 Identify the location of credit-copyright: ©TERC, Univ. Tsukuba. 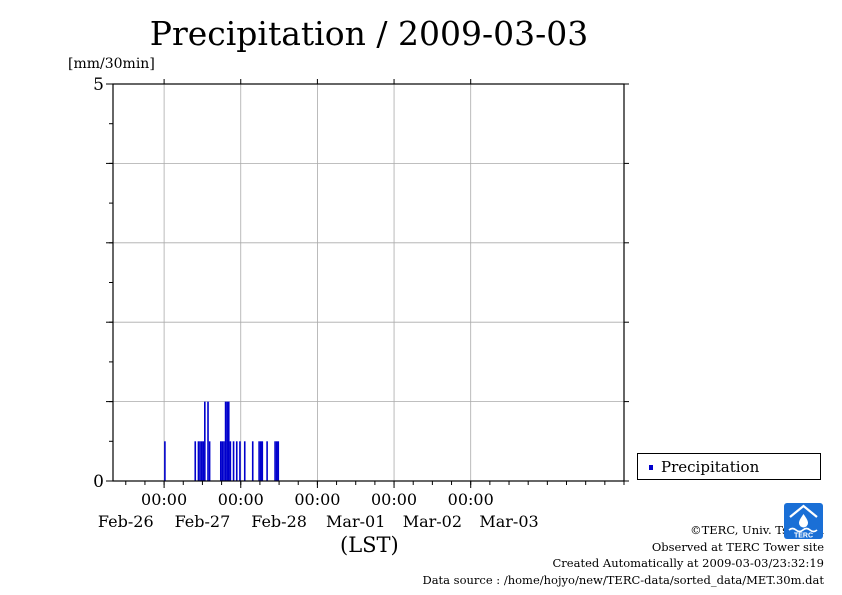
(757, 530).